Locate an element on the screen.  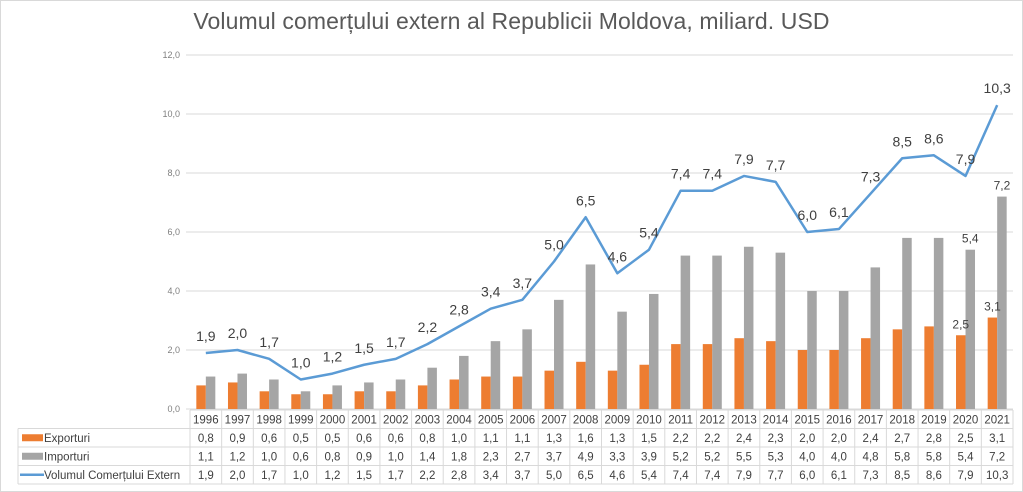
line-data-label: 7,7 is located at coordinates (776, 165).